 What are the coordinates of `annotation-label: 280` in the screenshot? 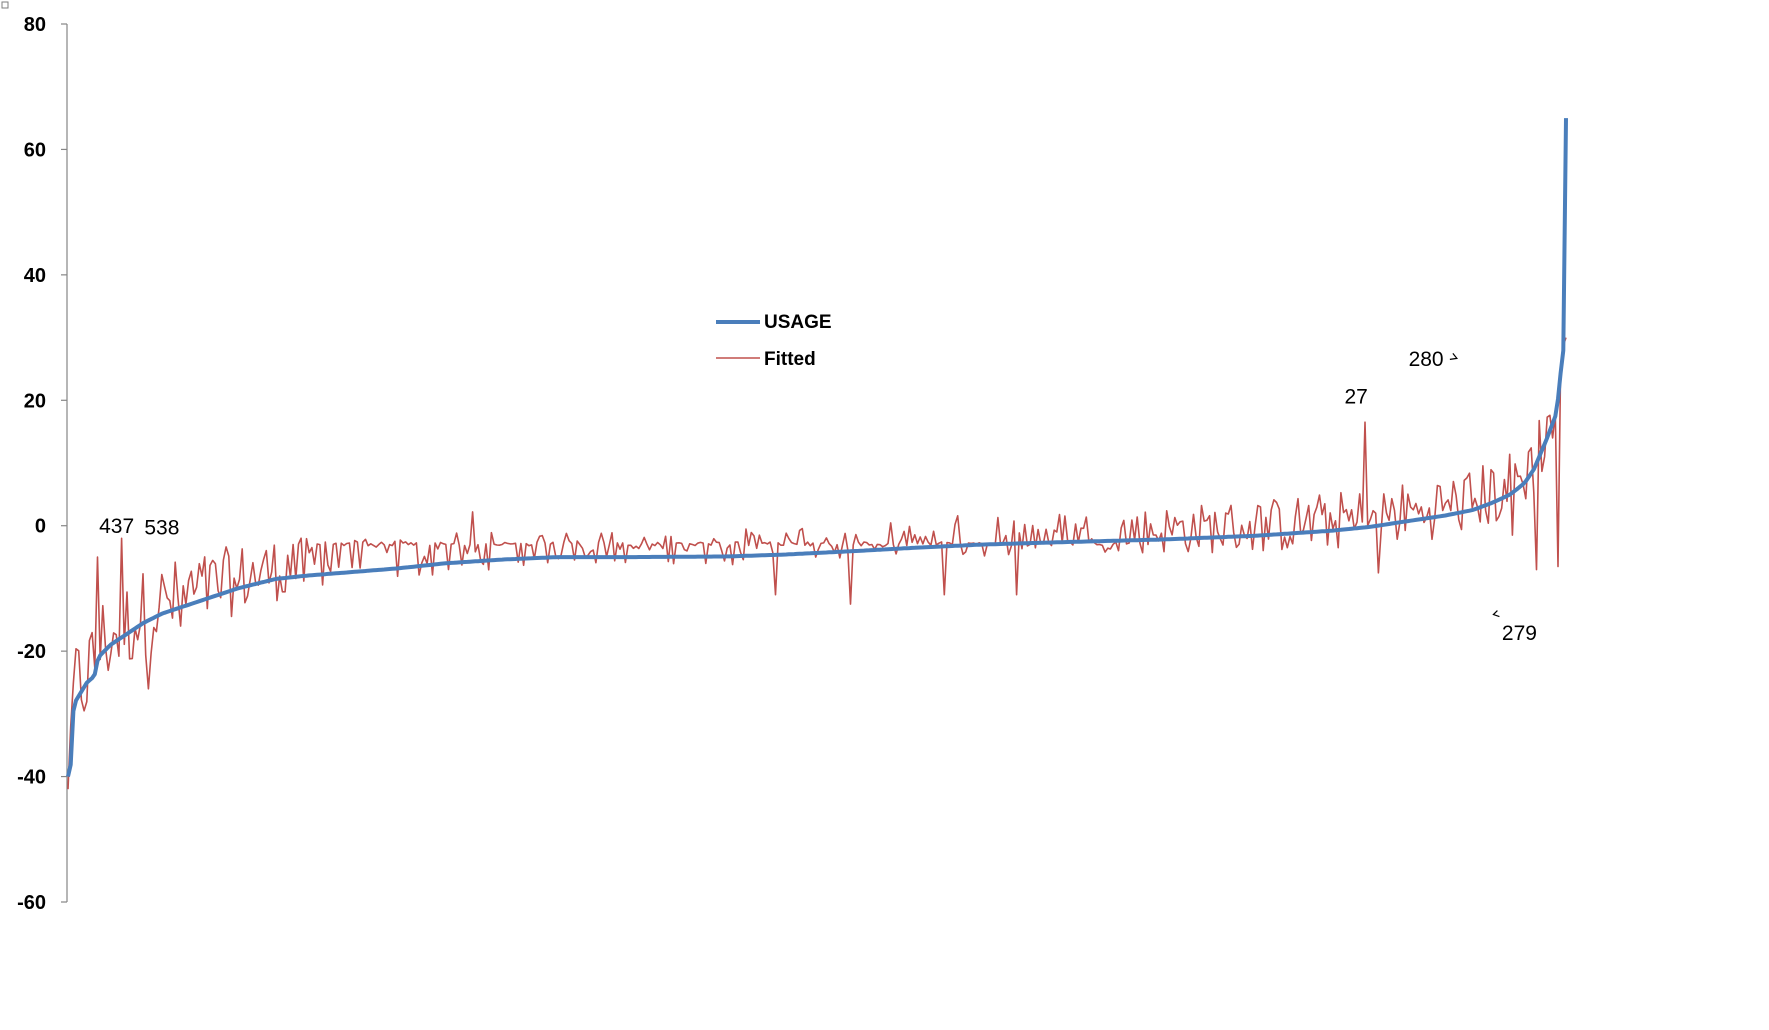 It's located at (1426, 359).